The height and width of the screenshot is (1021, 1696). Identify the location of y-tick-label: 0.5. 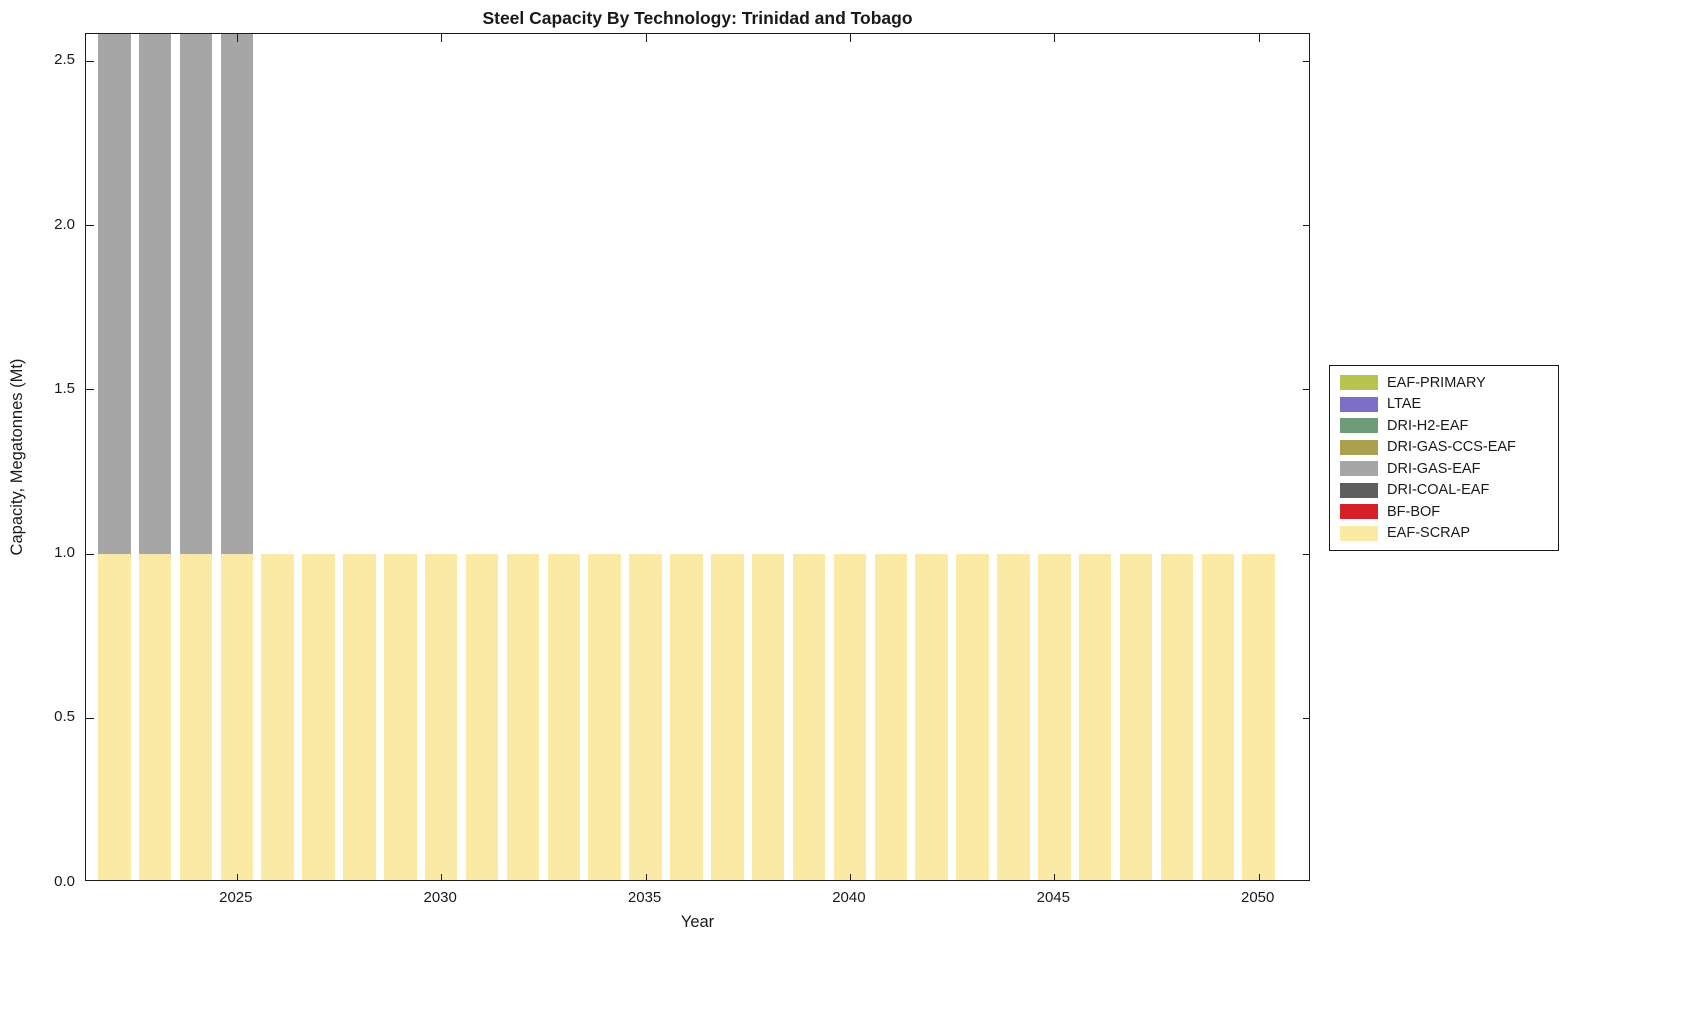
(64, 717).